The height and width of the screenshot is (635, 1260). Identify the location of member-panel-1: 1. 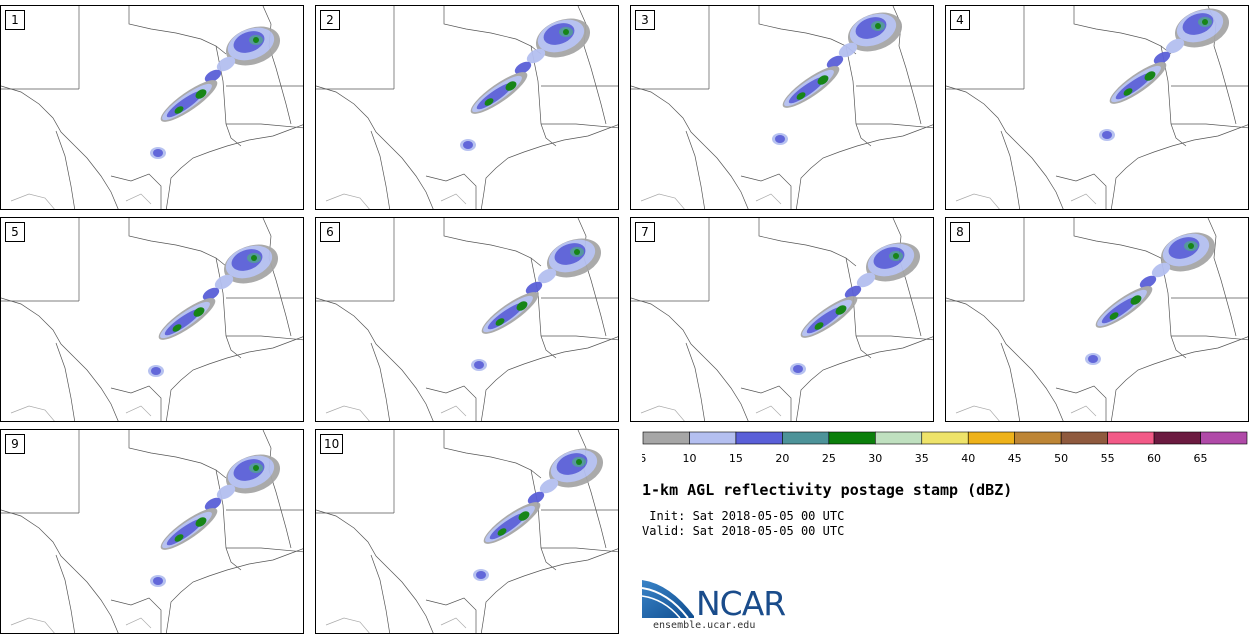
(152, 107).